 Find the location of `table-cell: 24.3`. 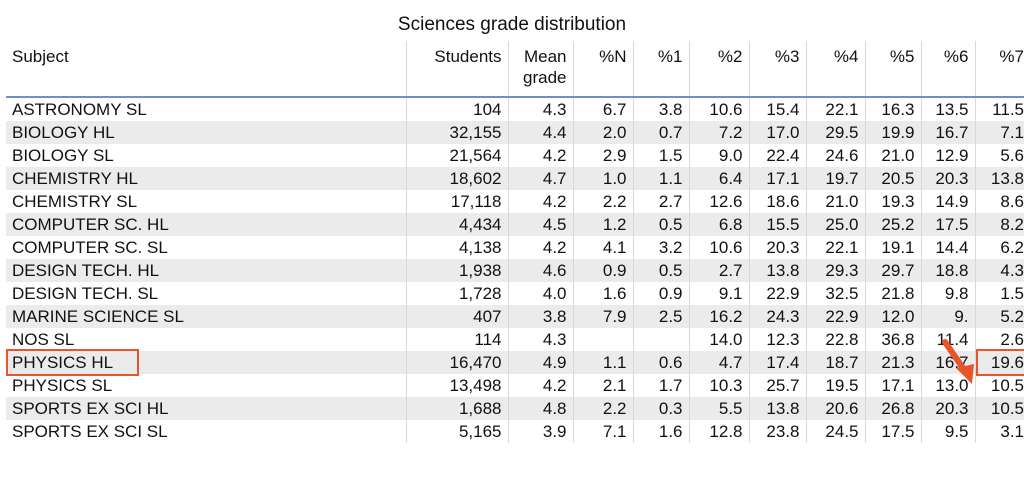

table-cell: 24.3 is located at coordinates (777, 316).